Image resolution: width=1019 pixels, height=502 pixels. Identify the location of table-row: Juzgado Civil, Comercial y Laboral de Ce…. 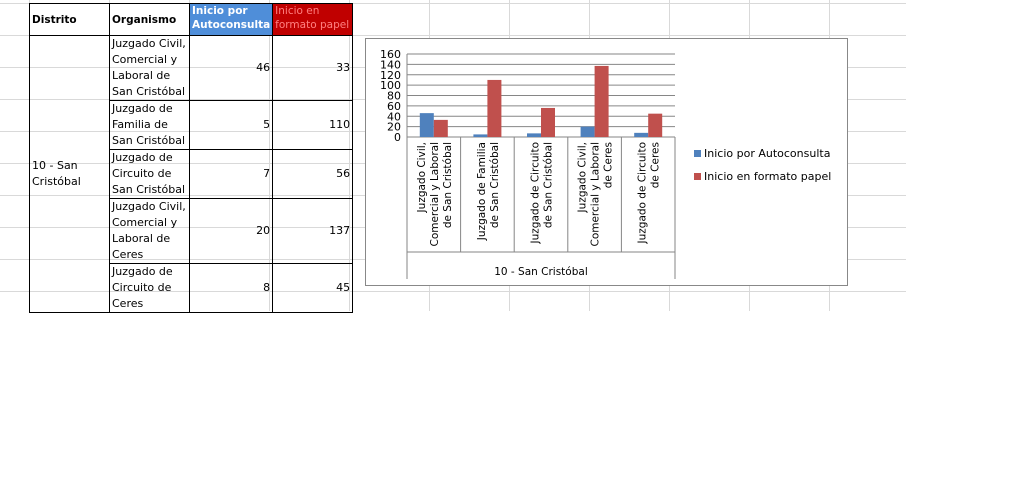
(192, 231).